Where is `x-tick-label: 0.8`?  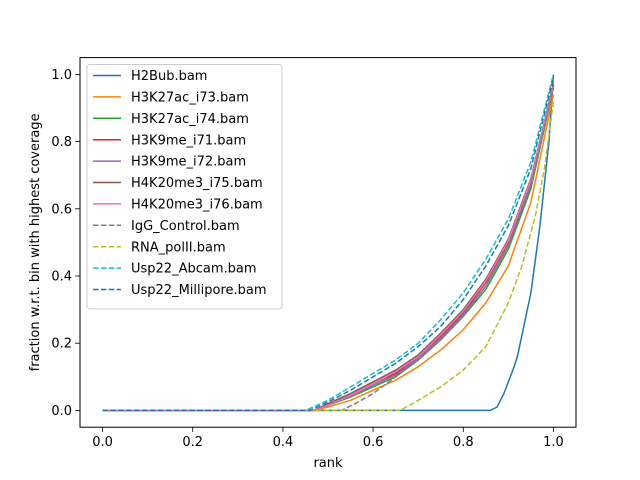 x-tick-label: 0.8 is located at coordinates (463, 442).